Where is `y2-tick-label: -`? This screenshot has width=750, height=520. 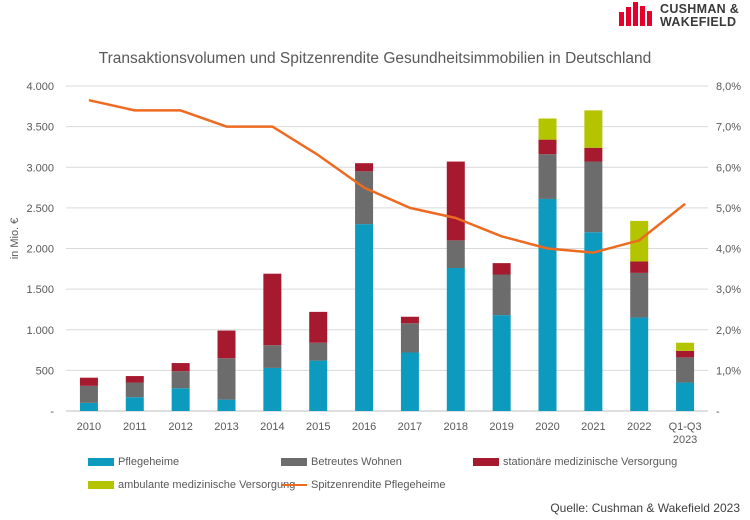 y2-tick-label: - is located at coordinates (718, 412).